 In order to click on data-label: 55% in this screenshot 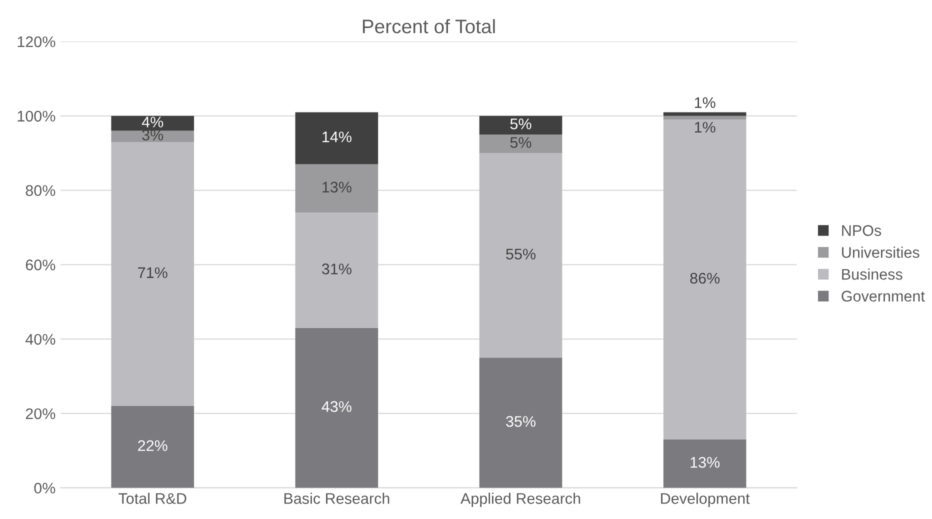, I will do `click(521, 254)`.